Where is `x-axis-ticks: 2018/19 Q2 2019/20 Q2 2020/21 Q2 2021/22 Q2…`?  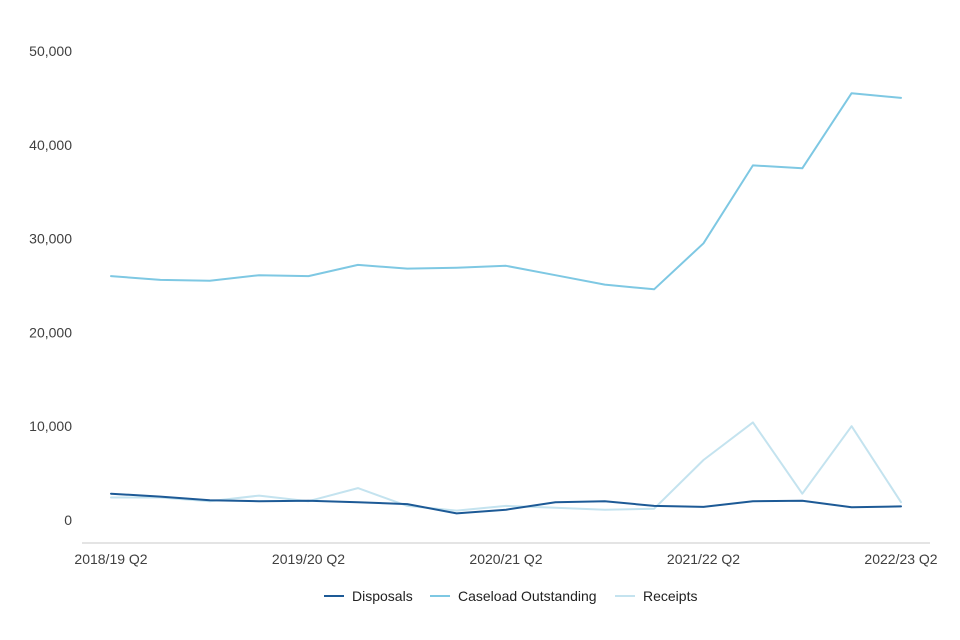 x-axis-ticks: 2018/19 Q2 2019/20 Q2 2020/21 Q2 2021/22 Q2… is located at coordinates (505, 559).